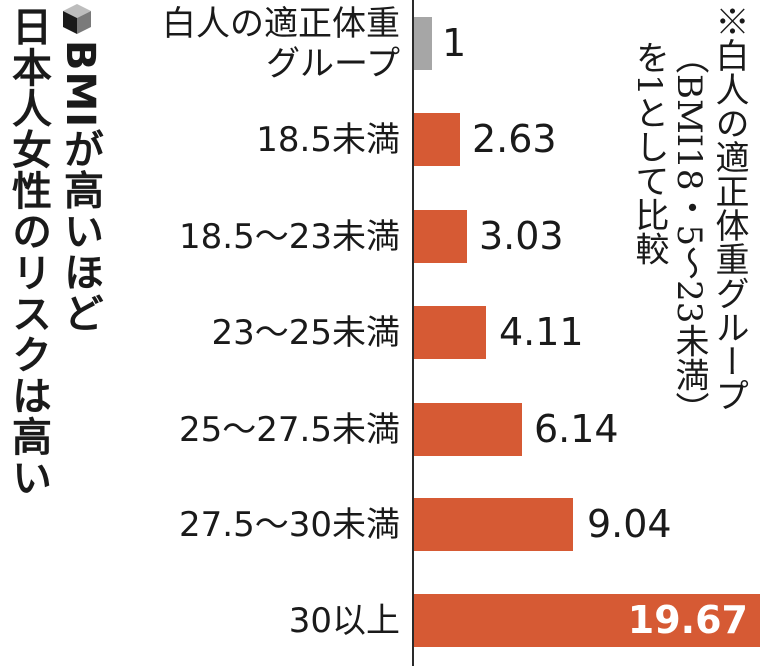 The height and width of the screenshot is (666, 760). What do you see at coordinates (281, 24) in the screenshot?
I see `category-label-line1: 白人の適正体重` at bounding box center [281, 24].